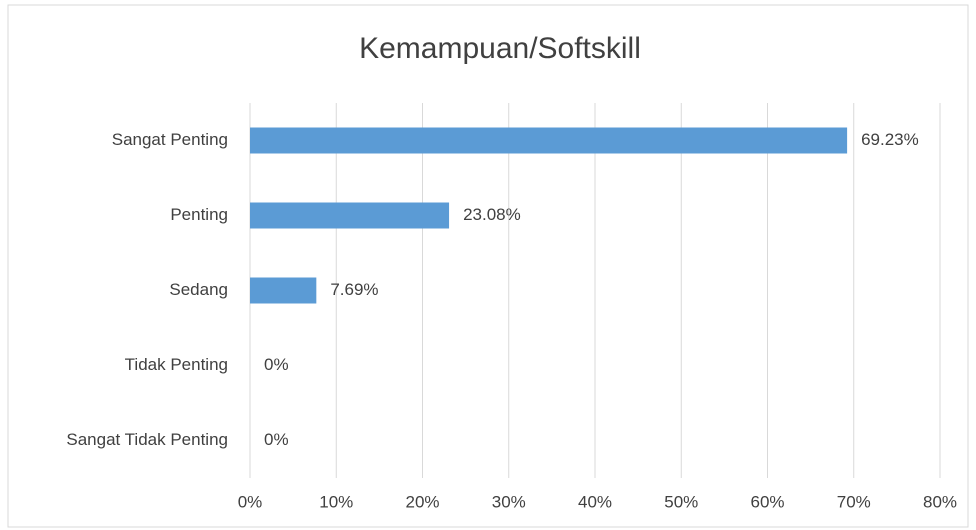 The height and width of the screenshot is (530, 976). I want to click on x-tick-label: 60%, so click(767, 501).